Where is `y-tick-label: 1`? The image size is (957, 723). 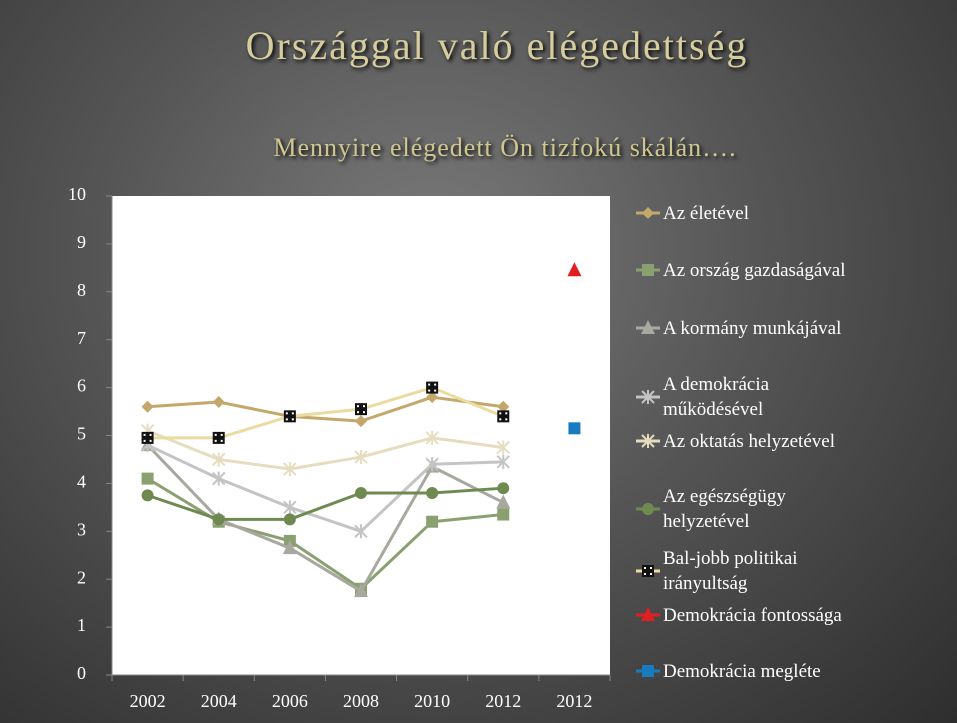 y-tick-label: 1 is located at coordinates (81, 625).